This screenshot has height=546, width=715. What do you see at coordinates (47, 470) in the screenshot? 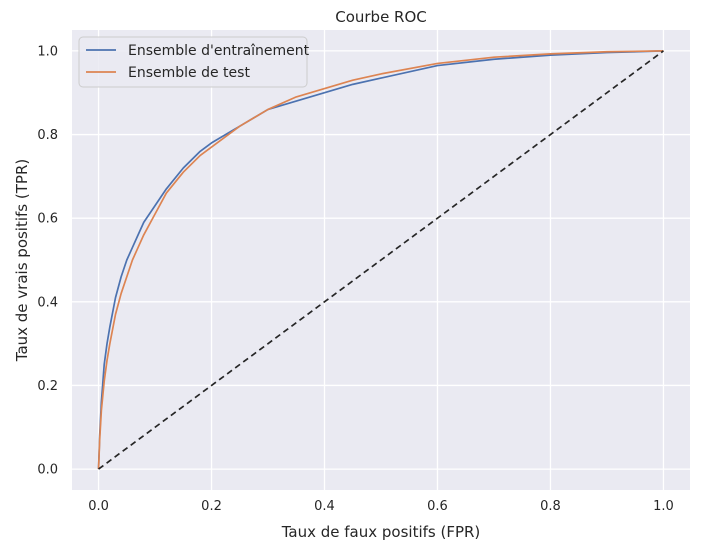
I see `y-tick-label: 0.0` at bounding box center [47, 470].